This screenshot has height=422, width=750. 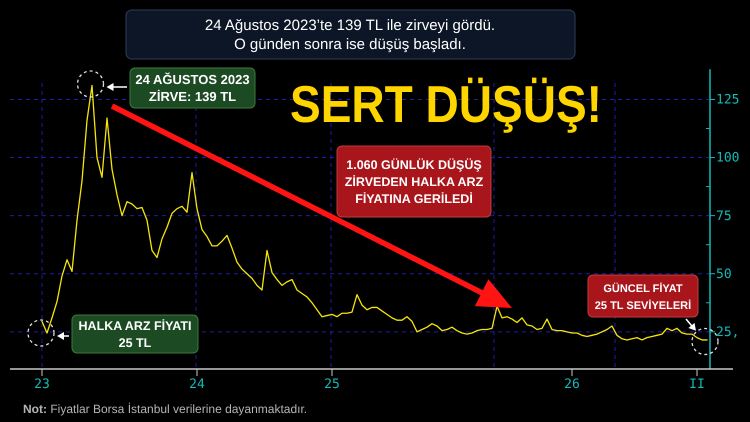 I want to click on chart-subtitle: 24 Ağustos 2023’te 139 TL ile zirveyi gördü. O günden sonra ise düşüş başladı., so click(x=350, y=35).